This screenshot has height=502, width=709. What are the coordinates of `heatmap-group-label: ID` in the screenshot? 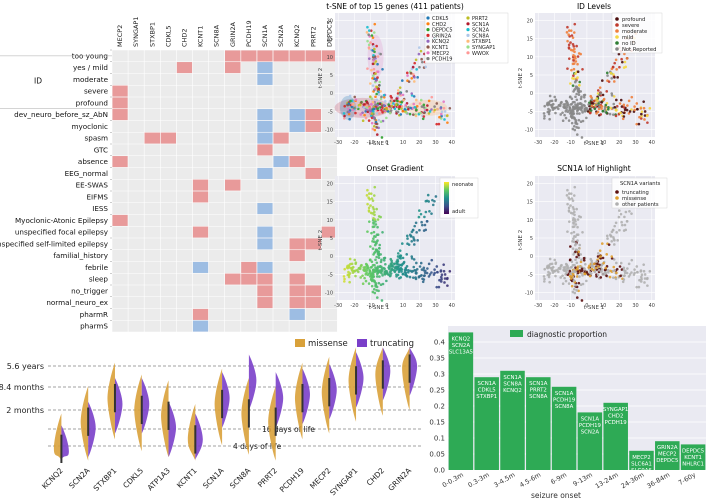 It's located at (38, 81).